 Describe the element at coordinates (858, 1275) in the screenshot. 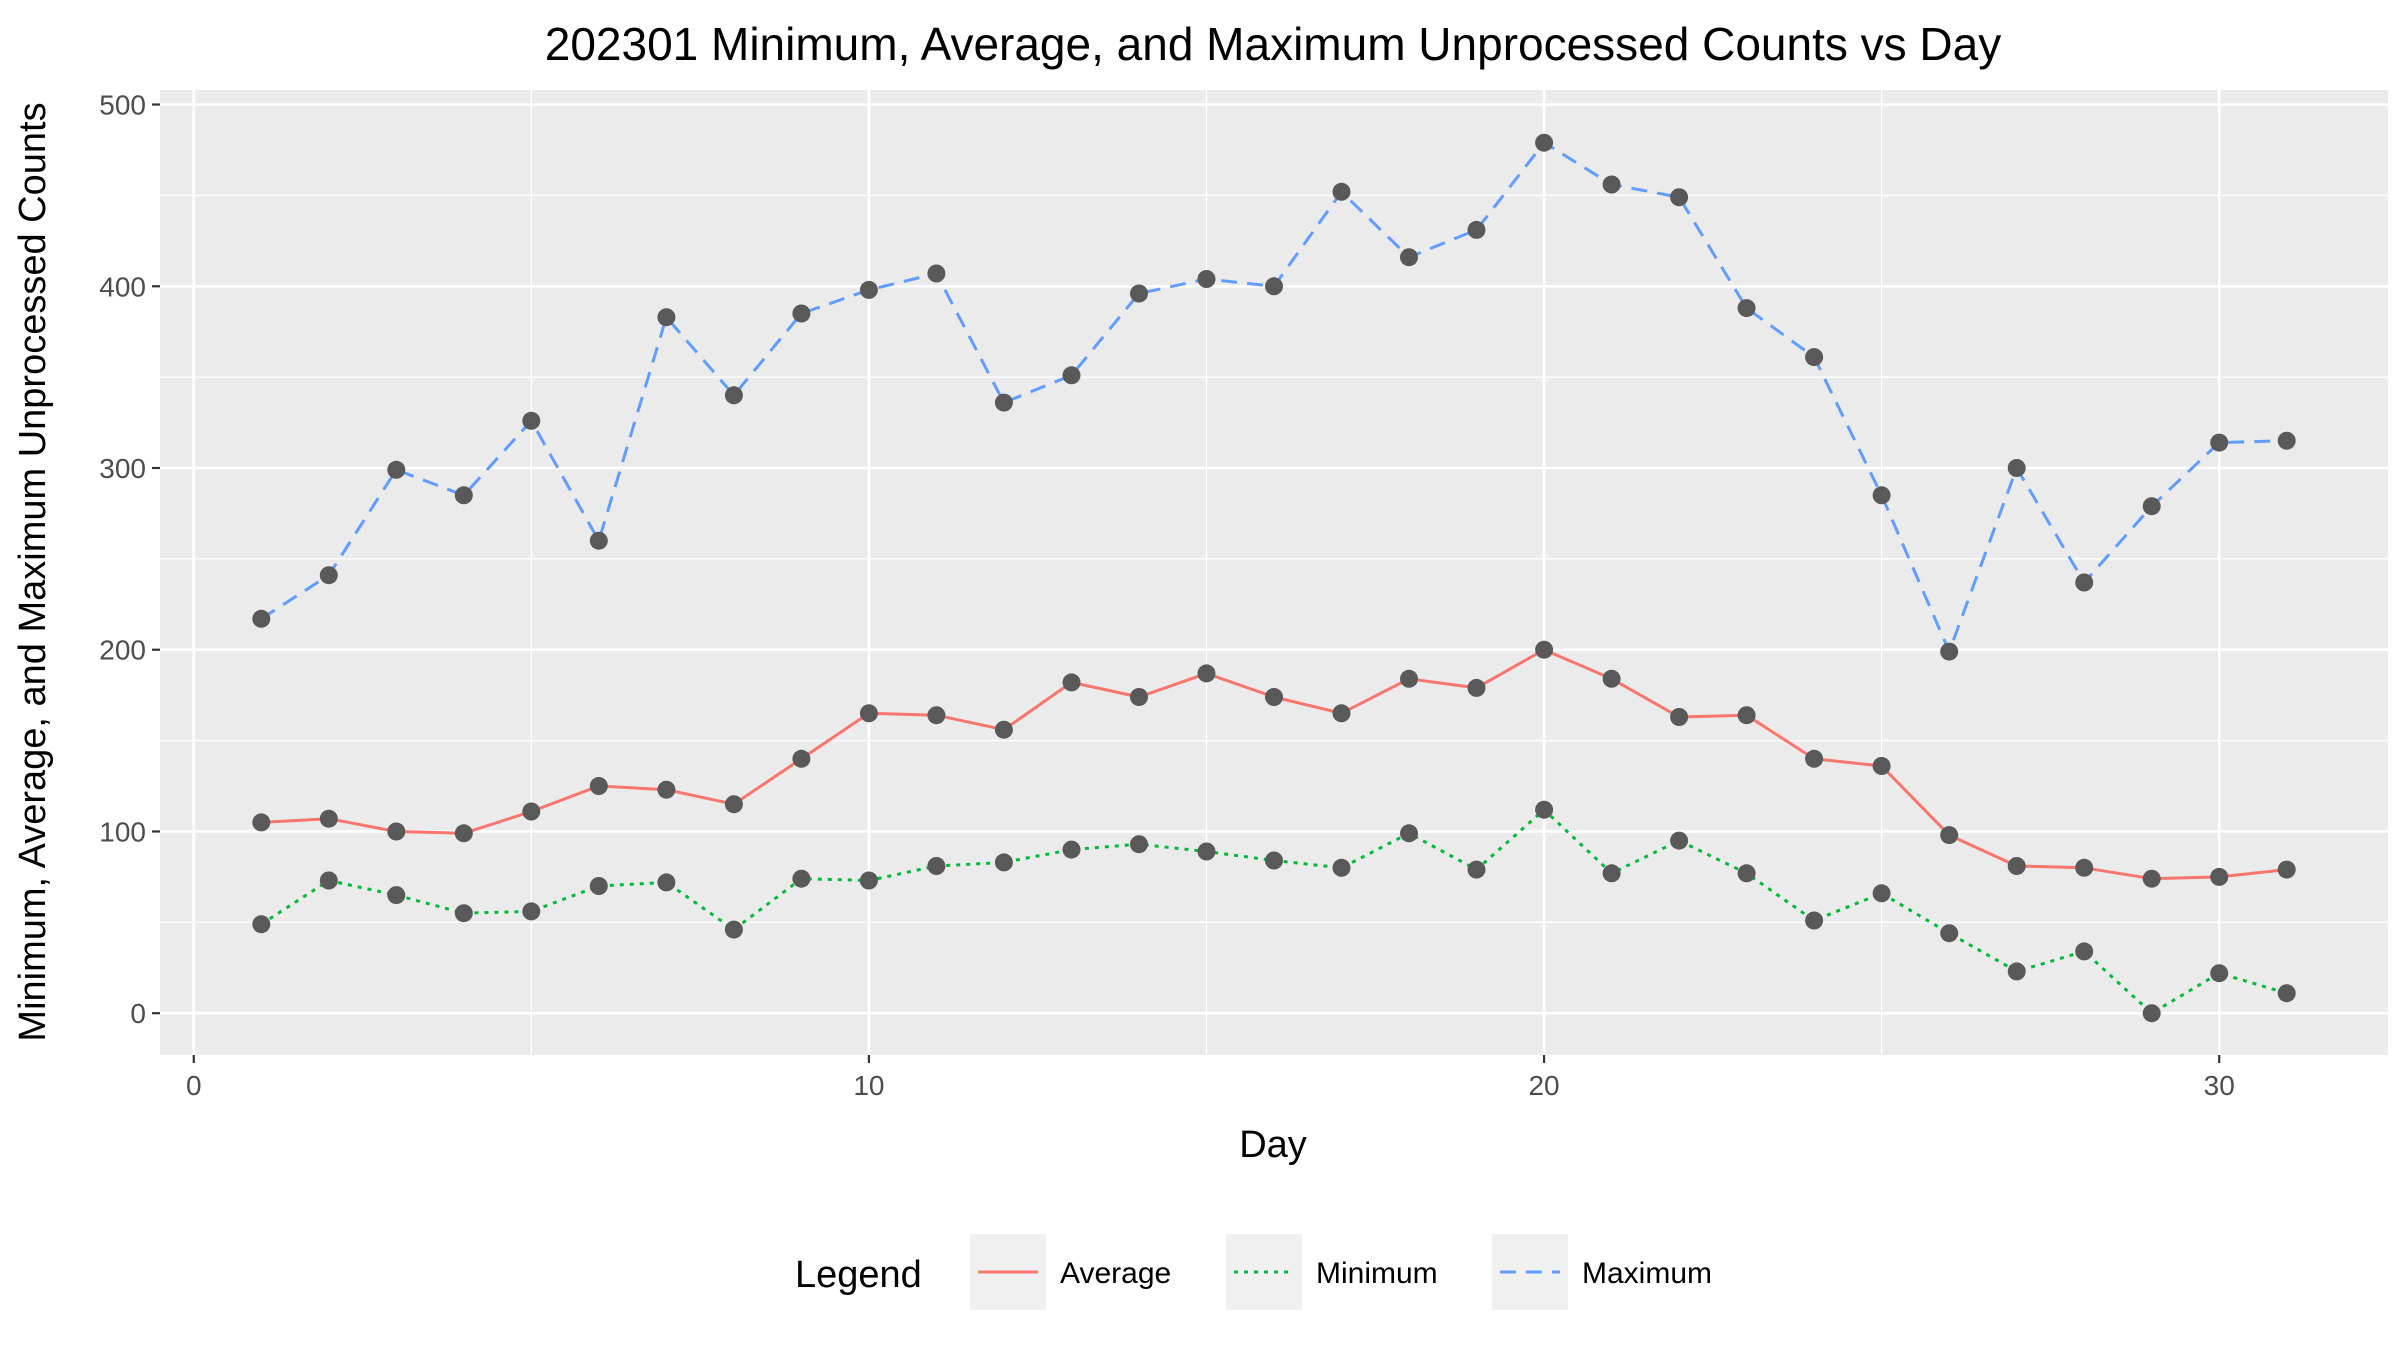

I see `legend-title: Legend` at that location.